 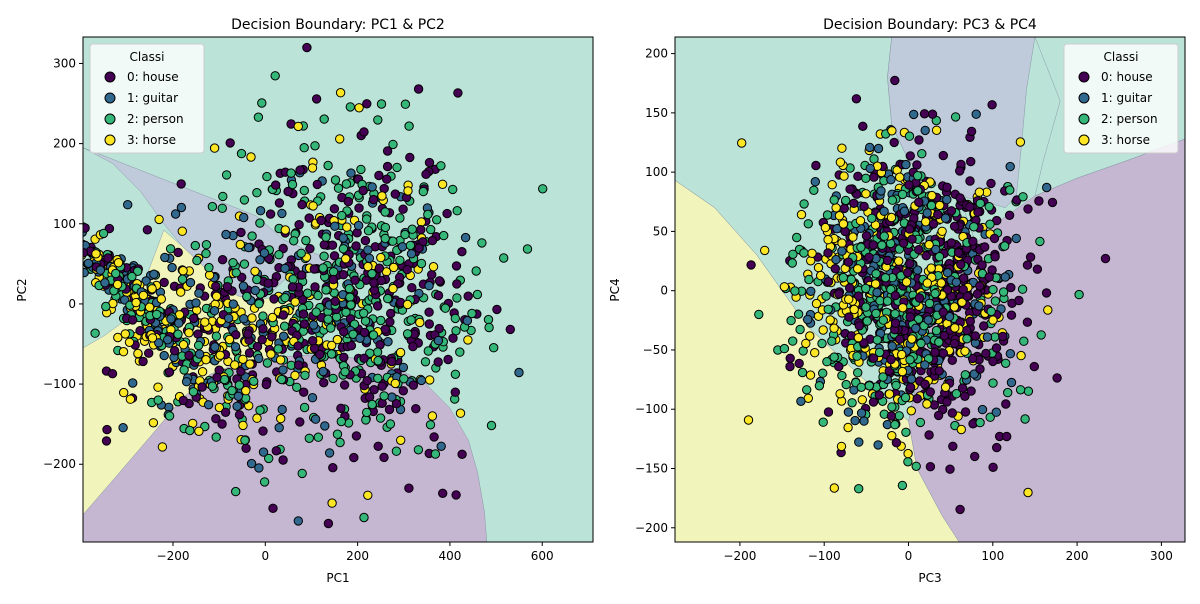 I want to click on y-tick-label: 0, so click(x=72, y=304).